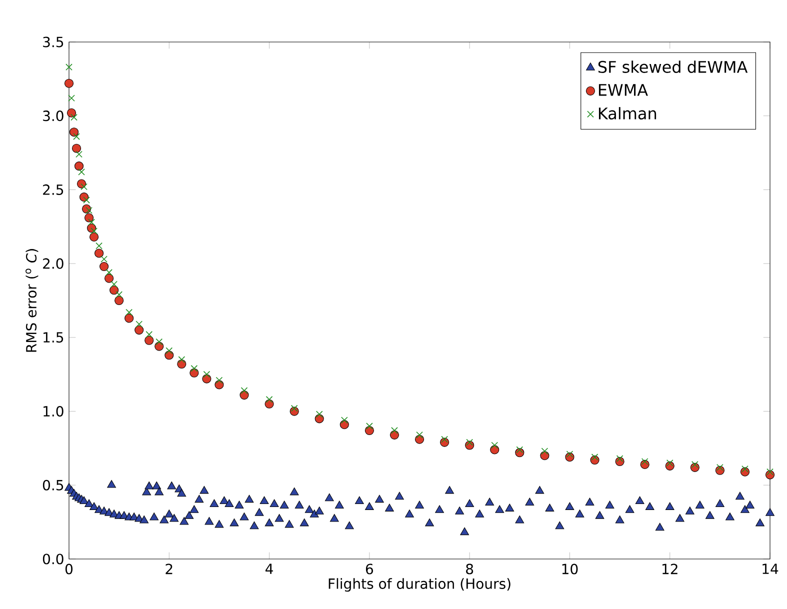 The height and width of the screenshot is (609, 787). I want to click on x-tick-label: 8, so click(470, 569).